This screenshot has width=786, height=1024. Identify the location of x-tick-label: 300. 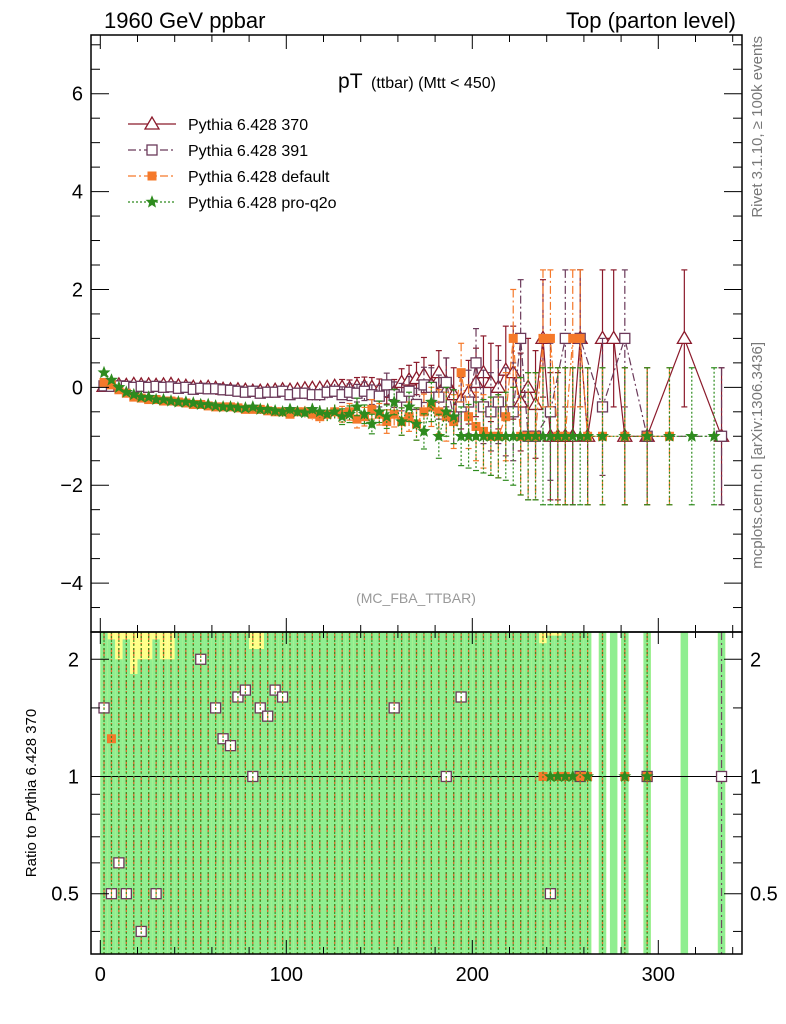
(658, 975).